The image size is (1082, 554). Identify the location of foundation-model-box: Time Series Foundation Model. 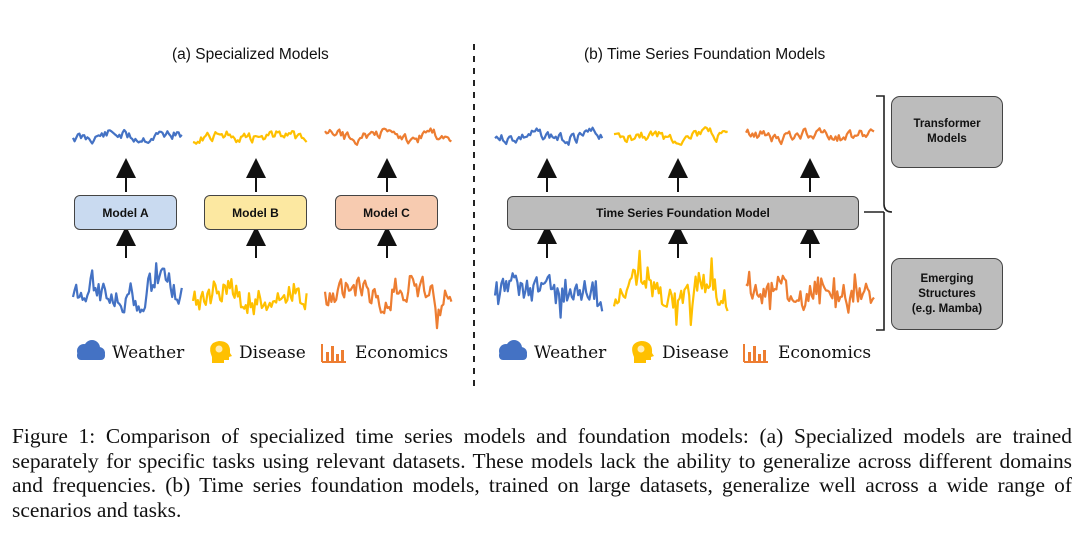
(683, 213).